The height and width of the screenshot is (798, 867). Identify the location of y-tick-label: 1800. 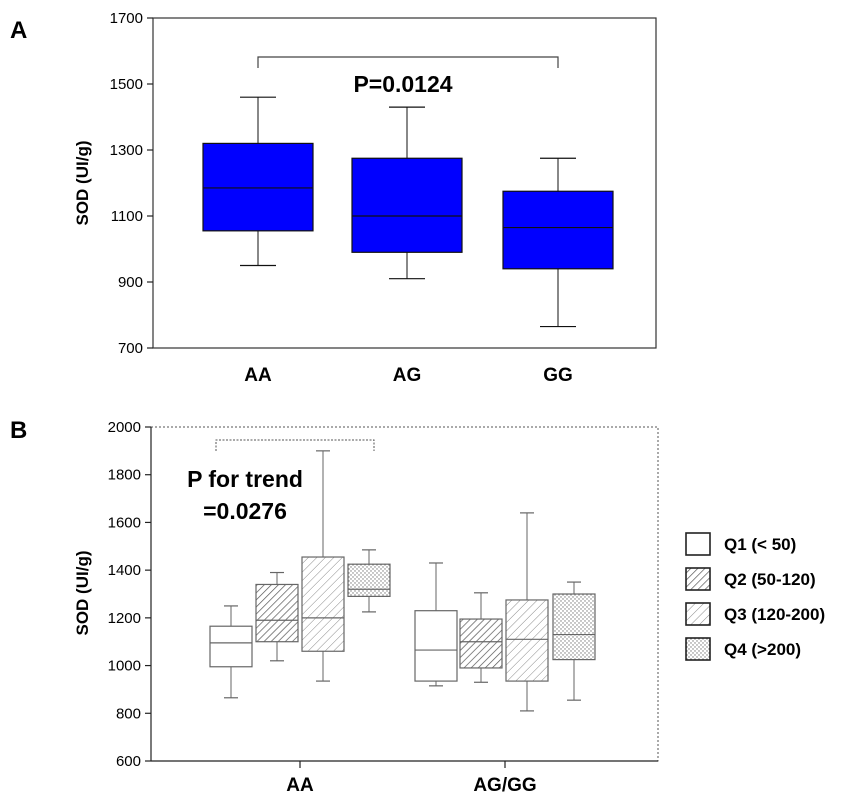
(124, 475).